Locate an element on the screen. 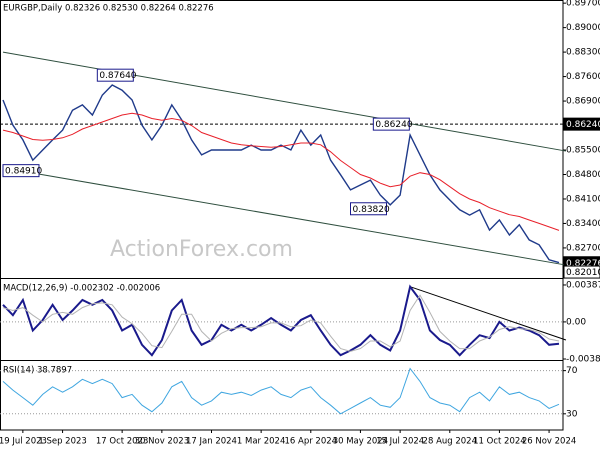 The height and width of the screenshot is (450, 600). x-tick-label: 30 May 2024 is located at coordinates (360, 442).